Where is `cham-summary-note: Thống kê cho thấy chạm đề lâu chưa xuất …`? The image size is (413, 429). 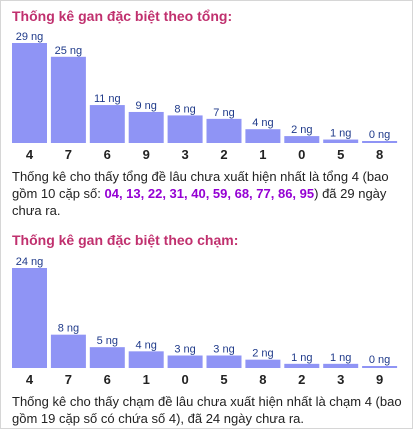 cham-summary-note: Thống kê cho thấy chạm đề lâu chưa xuất … is located at coordinates (207, 410).